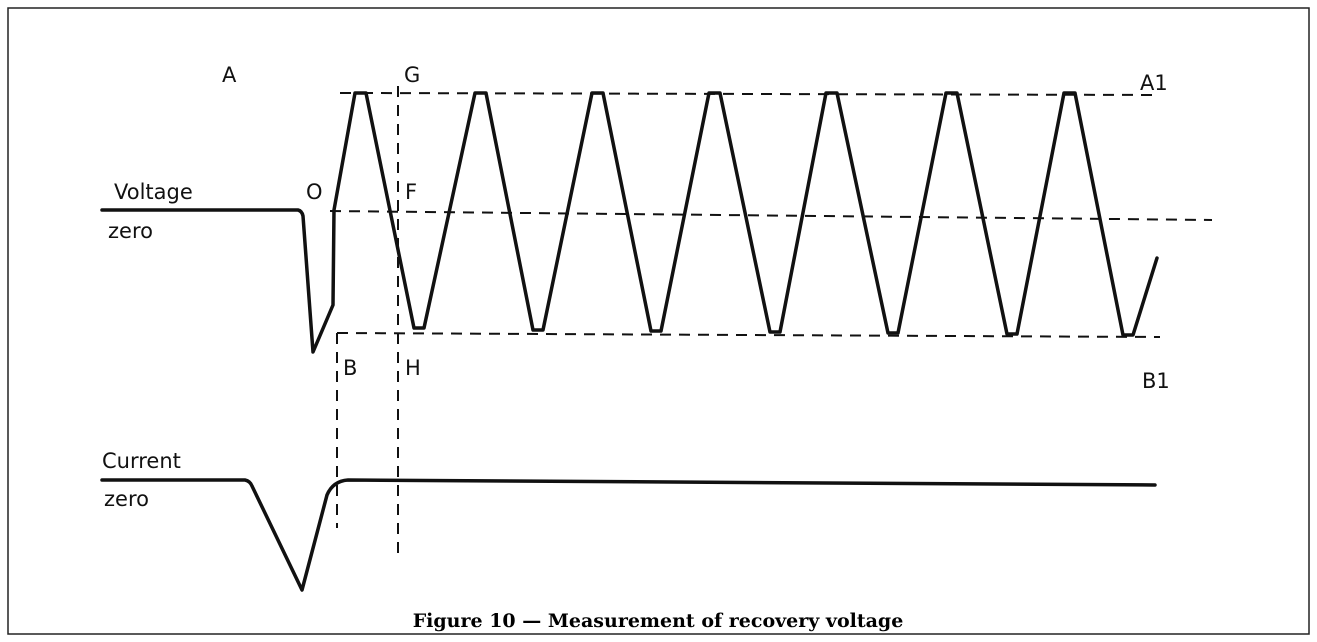 The height and width of the screenshot is (642, 1317). What do you see at coordinates (1154, 83) in the screenshot?
I see `label-a1: A1` at bounding box center [1154, 83].